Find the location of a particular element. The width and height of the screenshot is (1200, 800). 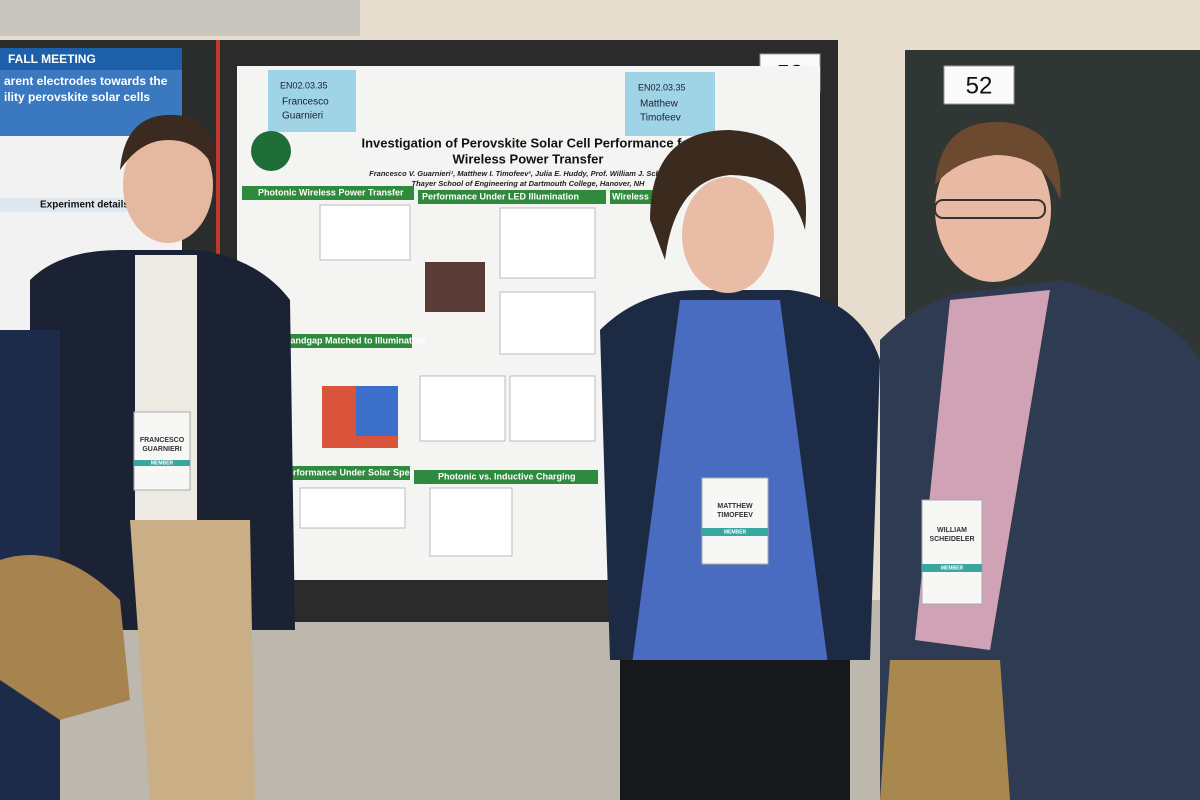

left-poster-header: FALL MEETING is located at coordinates (52, 59).